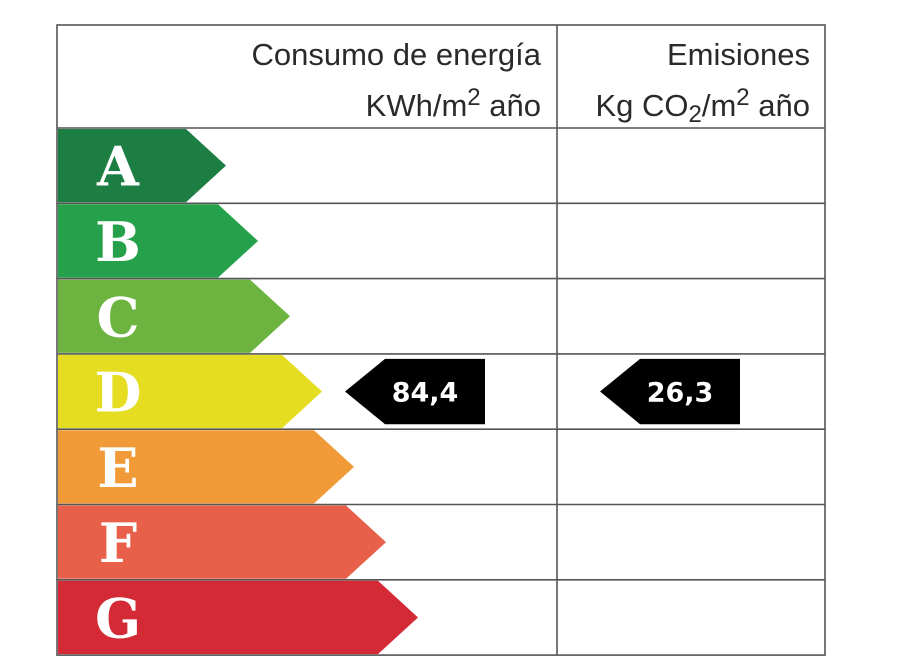 Image resolution: width=900 pixels, height=672 pixels. I want to click on energy-header-unit: KWh/m2 año, so click(300, 101).